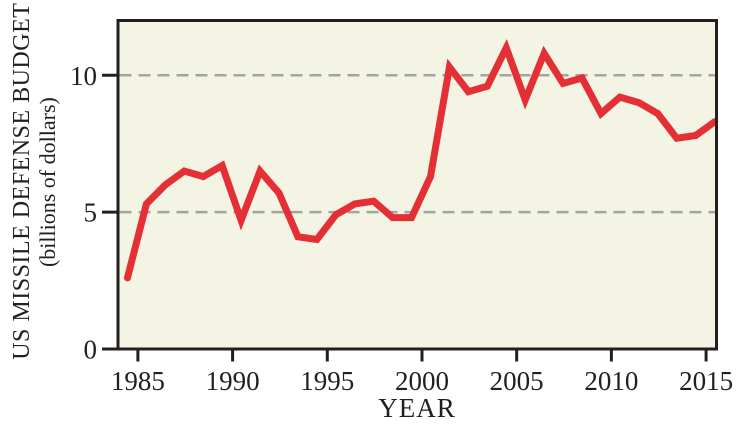 The width and height of the screenshot is (738, 430). I want to click on y-axis-subtitle: (billions of dollars), so click(47, 182).